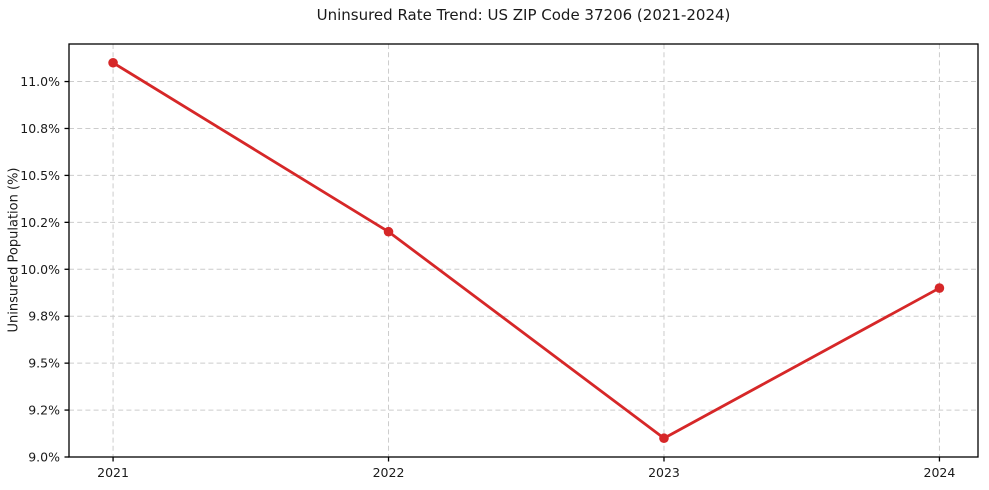 This screenshot has width=989, height=490. Describe the element at coordinates (14, 250) in the screenshot. I see `y-axis-label: Uninsured Population (%)` at that location.